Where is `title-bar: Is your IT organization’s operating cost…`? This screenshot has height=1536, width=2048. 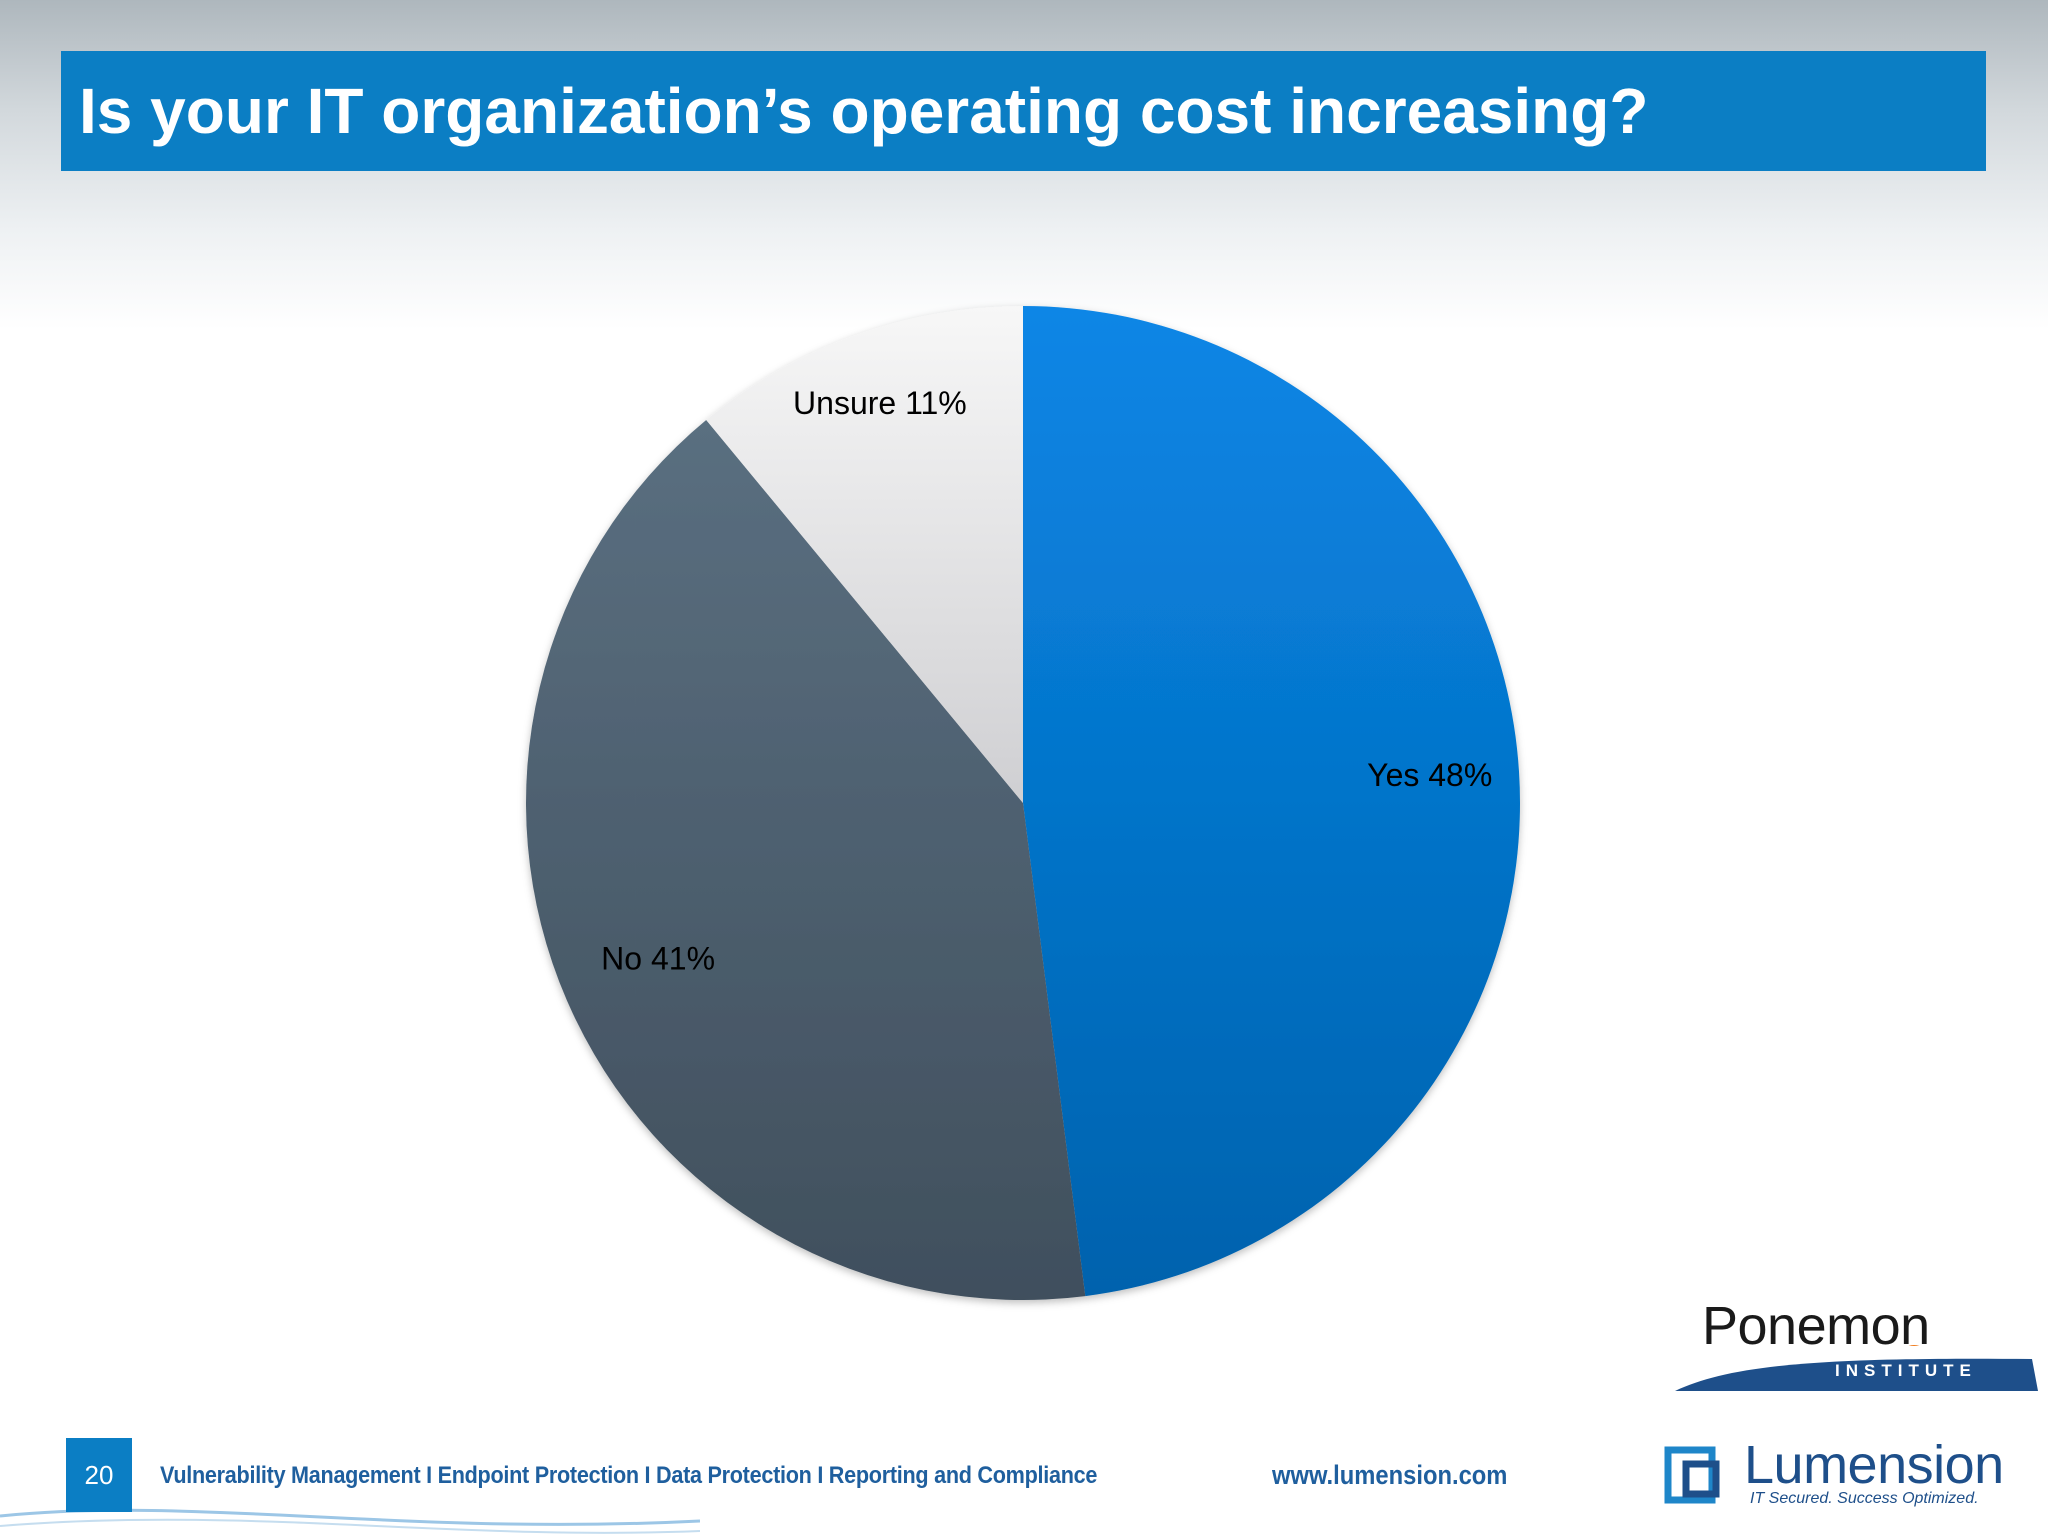 title-bar: Is your IT organization’s operating cost… is located at coordinates (1023, 111).